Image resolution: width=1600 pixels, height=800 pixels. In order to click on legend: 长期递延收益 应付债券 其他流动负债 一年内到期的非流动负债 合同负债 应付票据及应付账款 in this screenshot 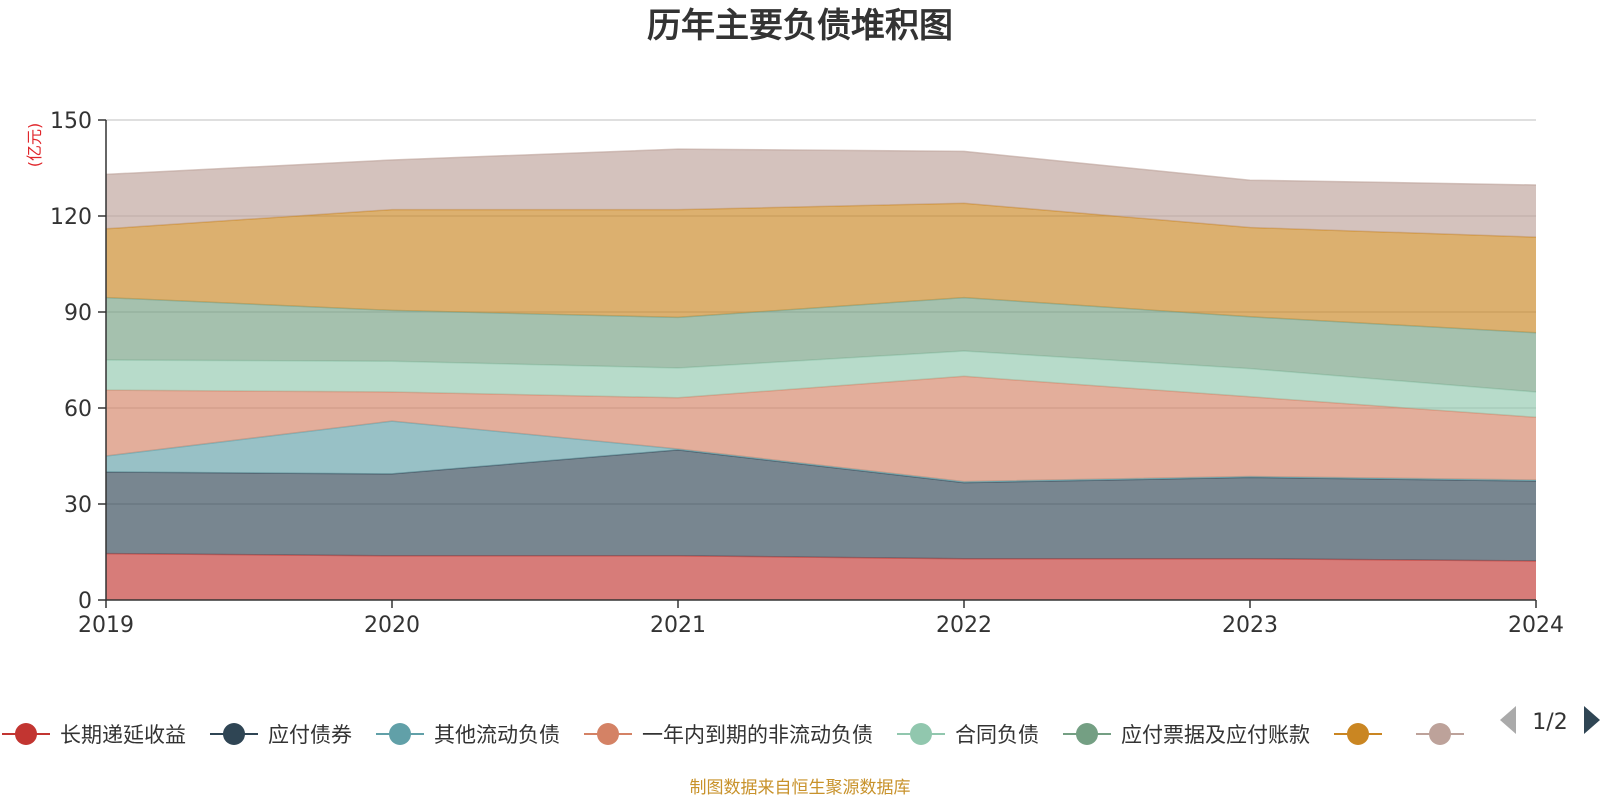, I will do `click(733, 735)`.